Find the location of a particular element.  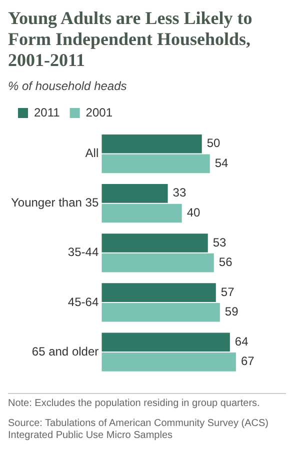

data-label: 54 is located at coordinates (221, 163).